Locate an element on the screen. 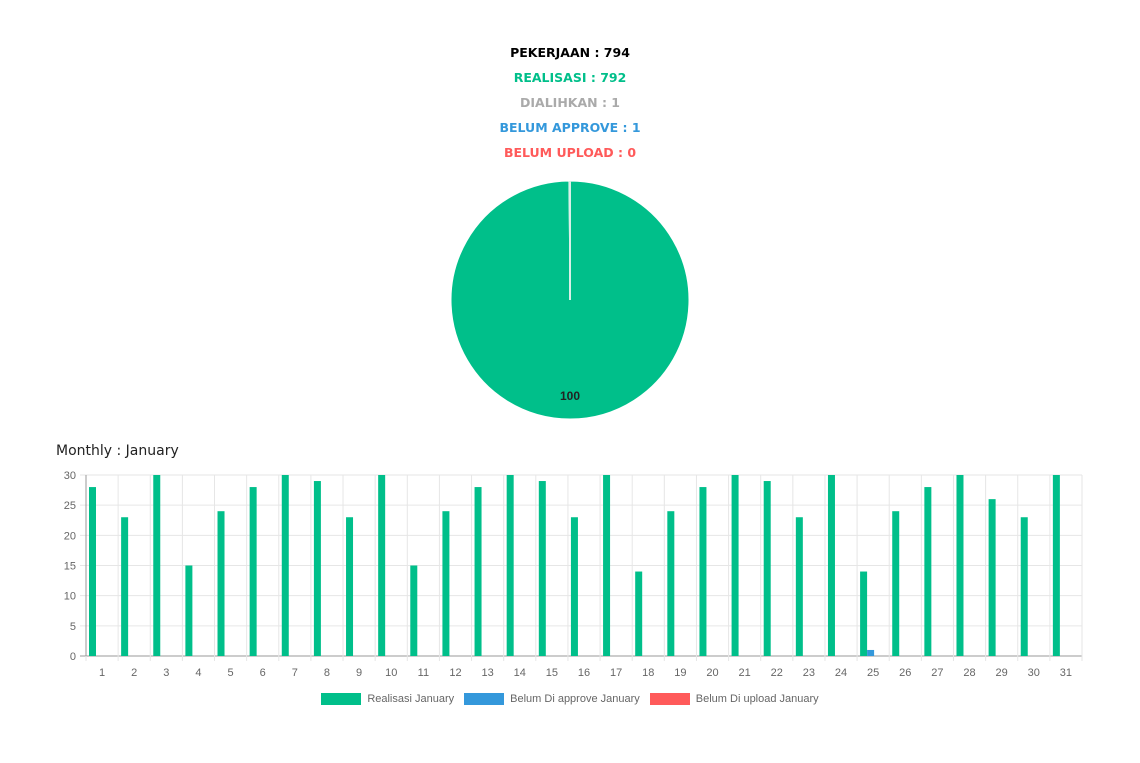 This screenshot has height=763, width=1140. x-tick-label: 31 is located at coordinates (1066, 673).